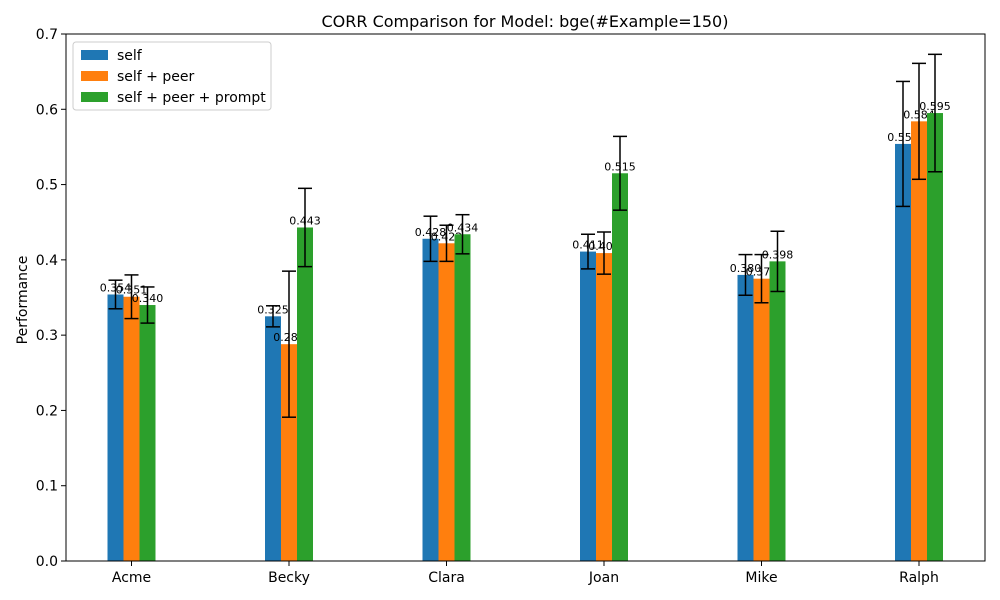 The width and height of the screenshot is (1000, 600). I want to click on y-tick-label: 0.4, so click(47, 261).